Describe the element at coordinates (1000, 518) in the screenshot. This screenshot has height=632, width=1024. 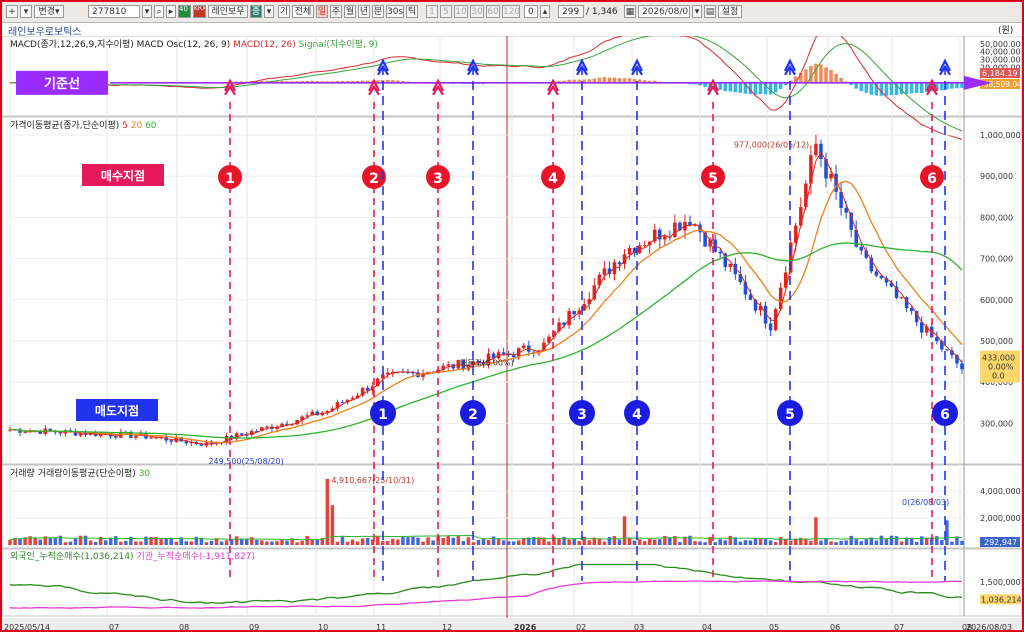
I see `volume-axis-label: 2,000,000` at that location.